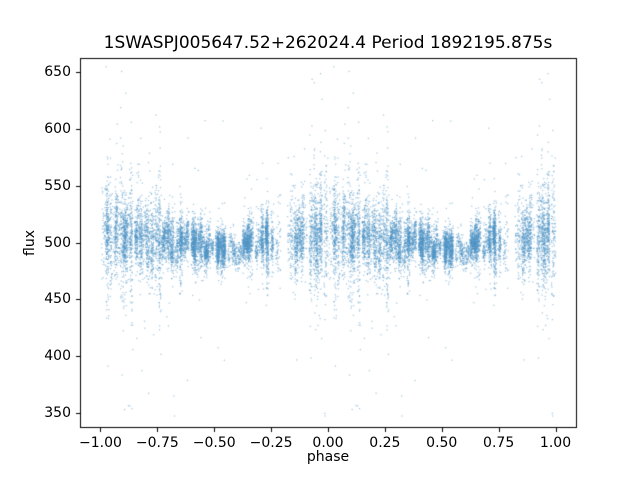 This screenshot has height=480, width=640. Describe the element at coordinates (328, 457) in the screenshot. I see `x-axis-label: phase` at that location.